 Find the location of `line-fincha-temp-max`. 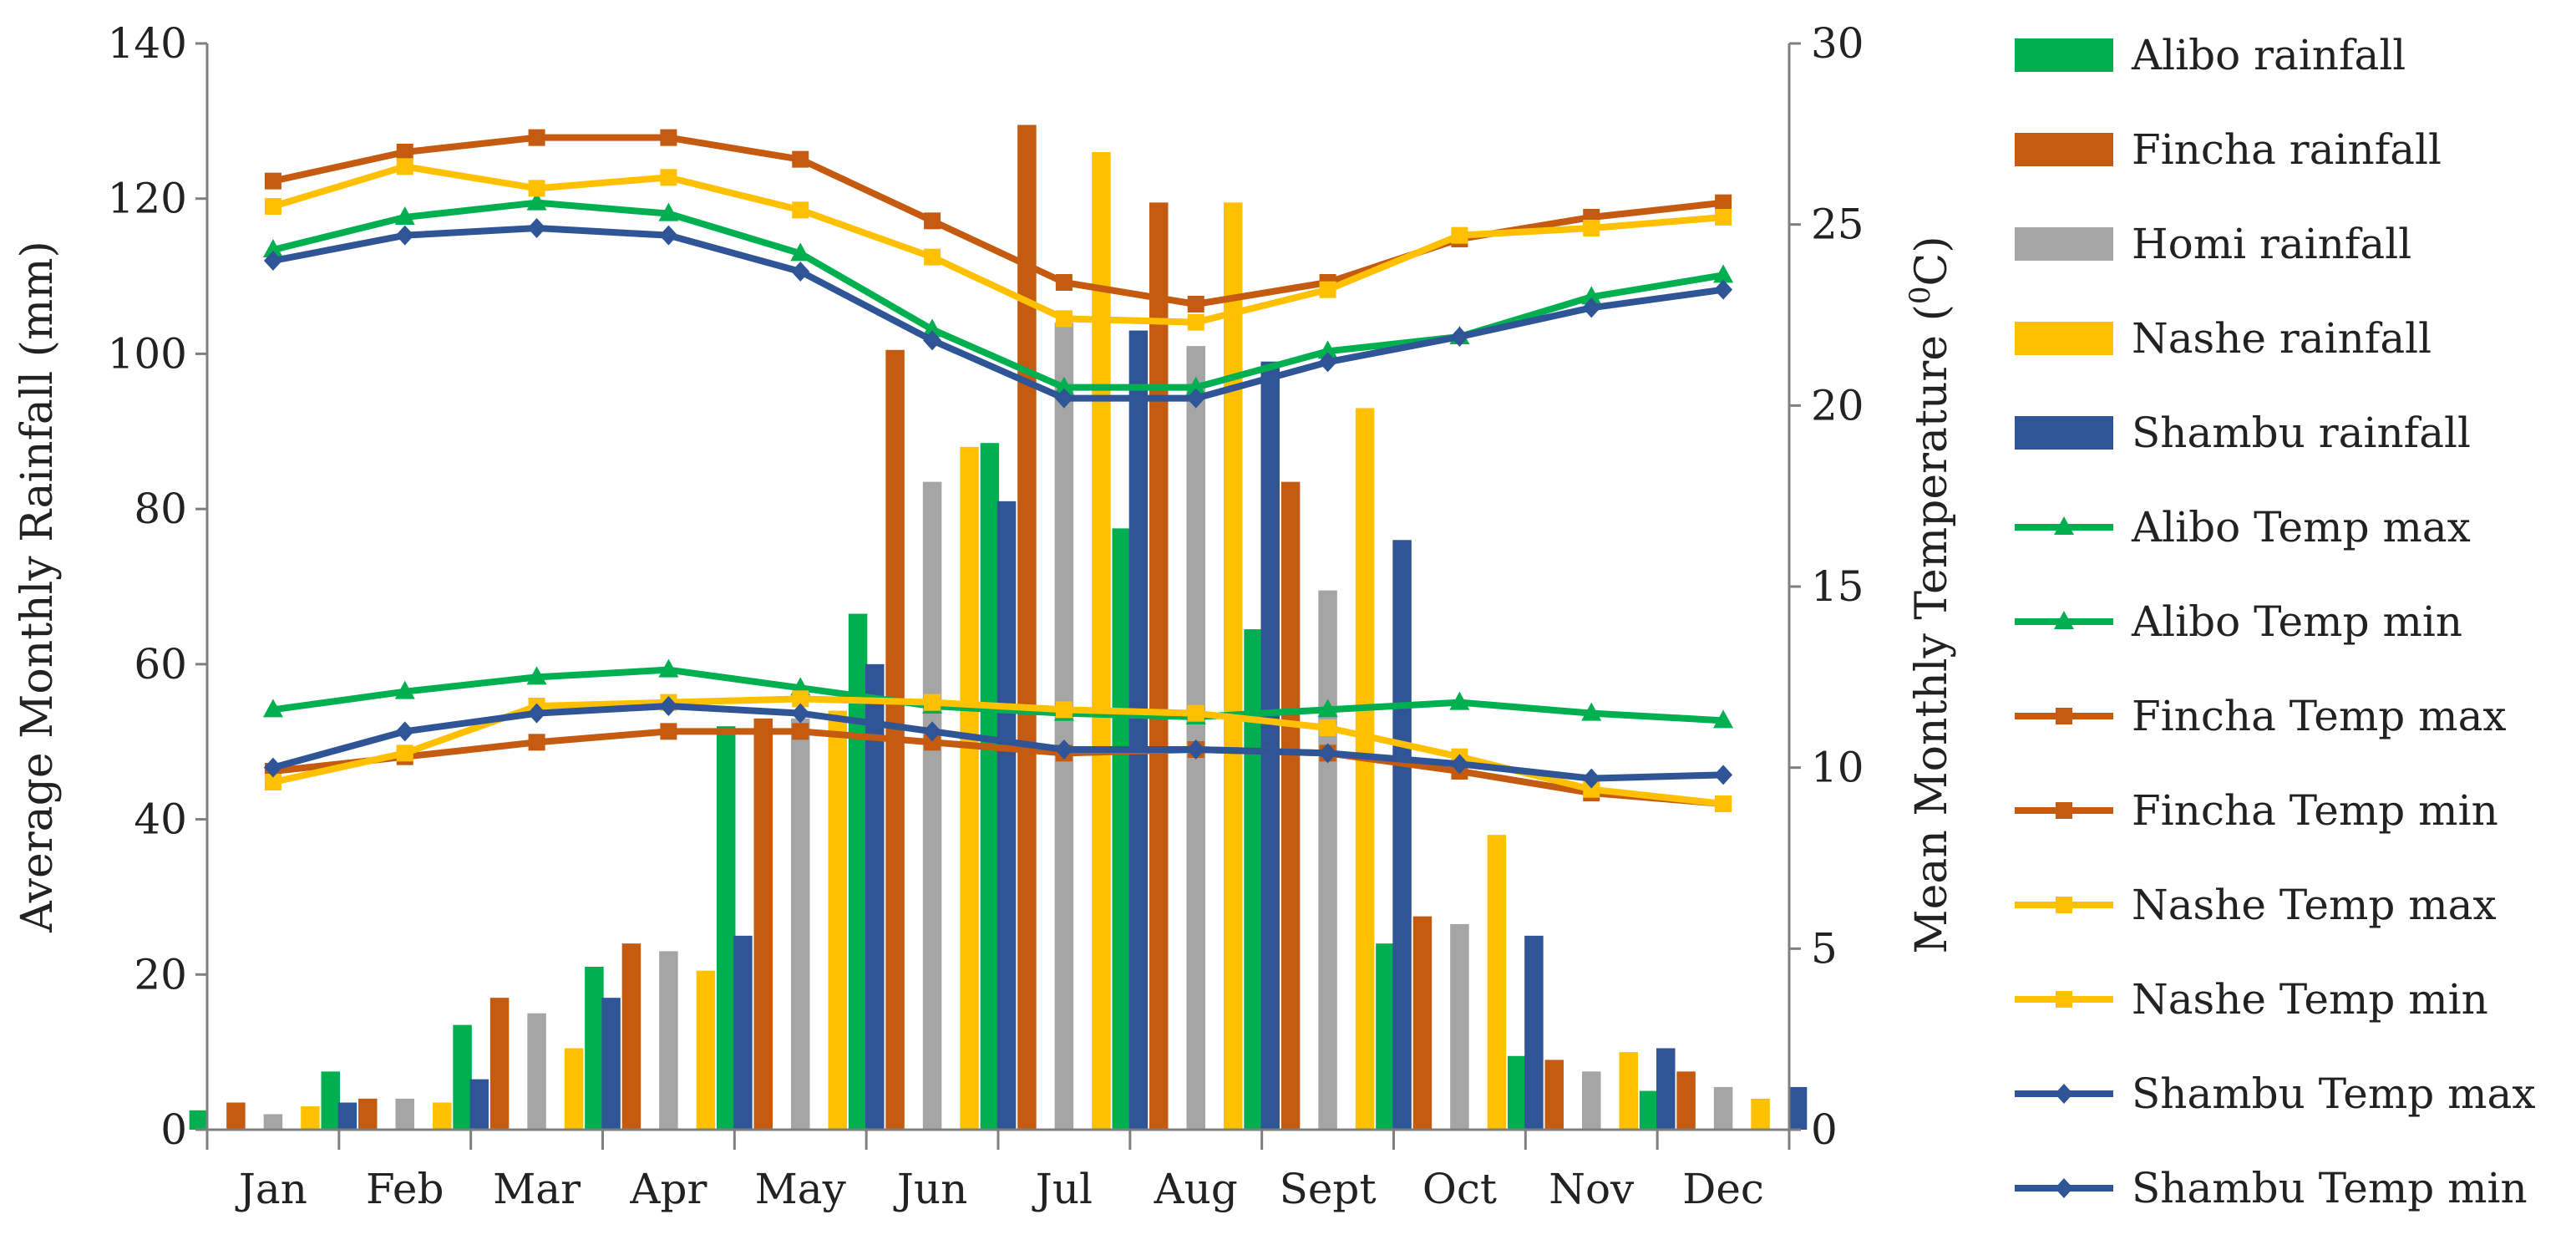

line-fincha-temp-max is located at coordinates (998, 220).